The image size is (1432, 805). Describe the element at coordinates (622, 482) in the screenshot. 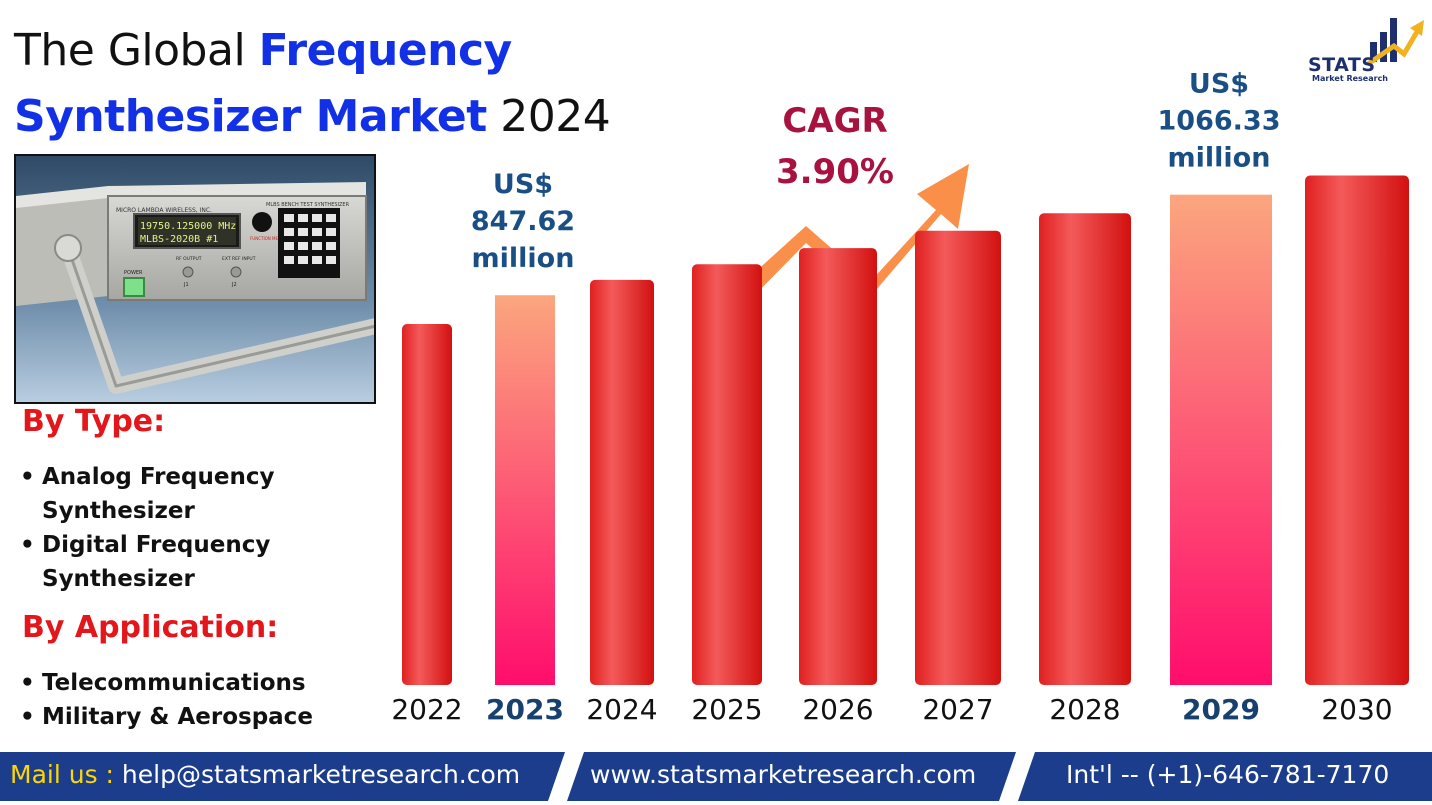

I see `bar-2024` at that location.